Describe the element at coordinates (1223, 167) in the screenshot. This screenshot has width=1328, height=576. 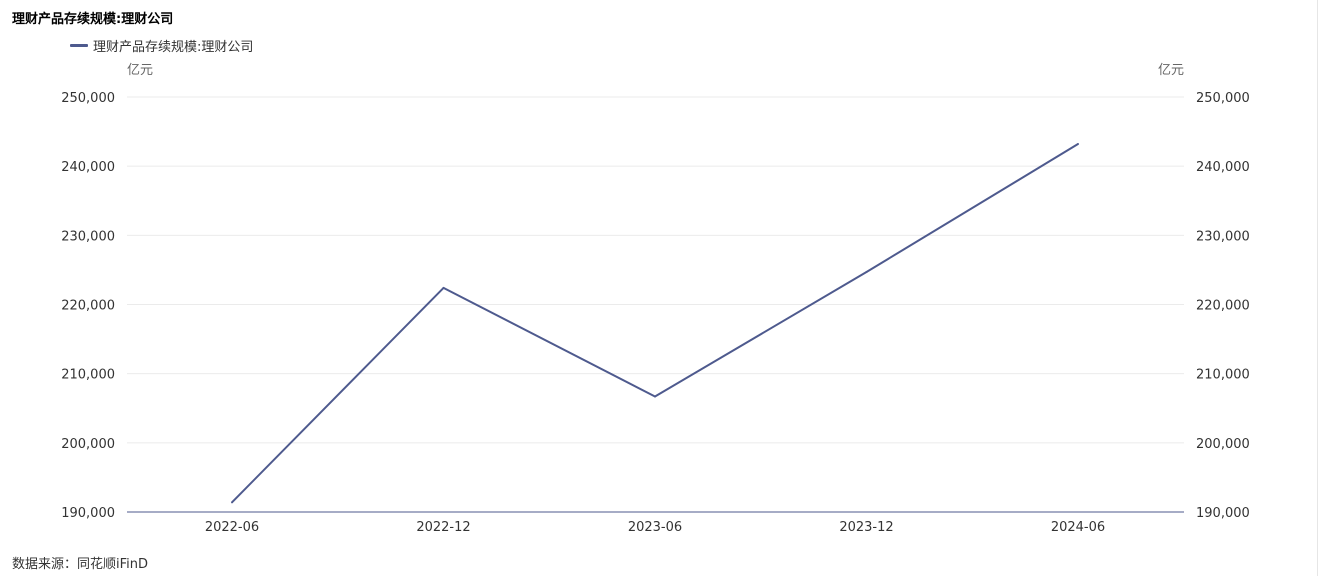
I see `y-tick-label-right: 240,000` at that location.